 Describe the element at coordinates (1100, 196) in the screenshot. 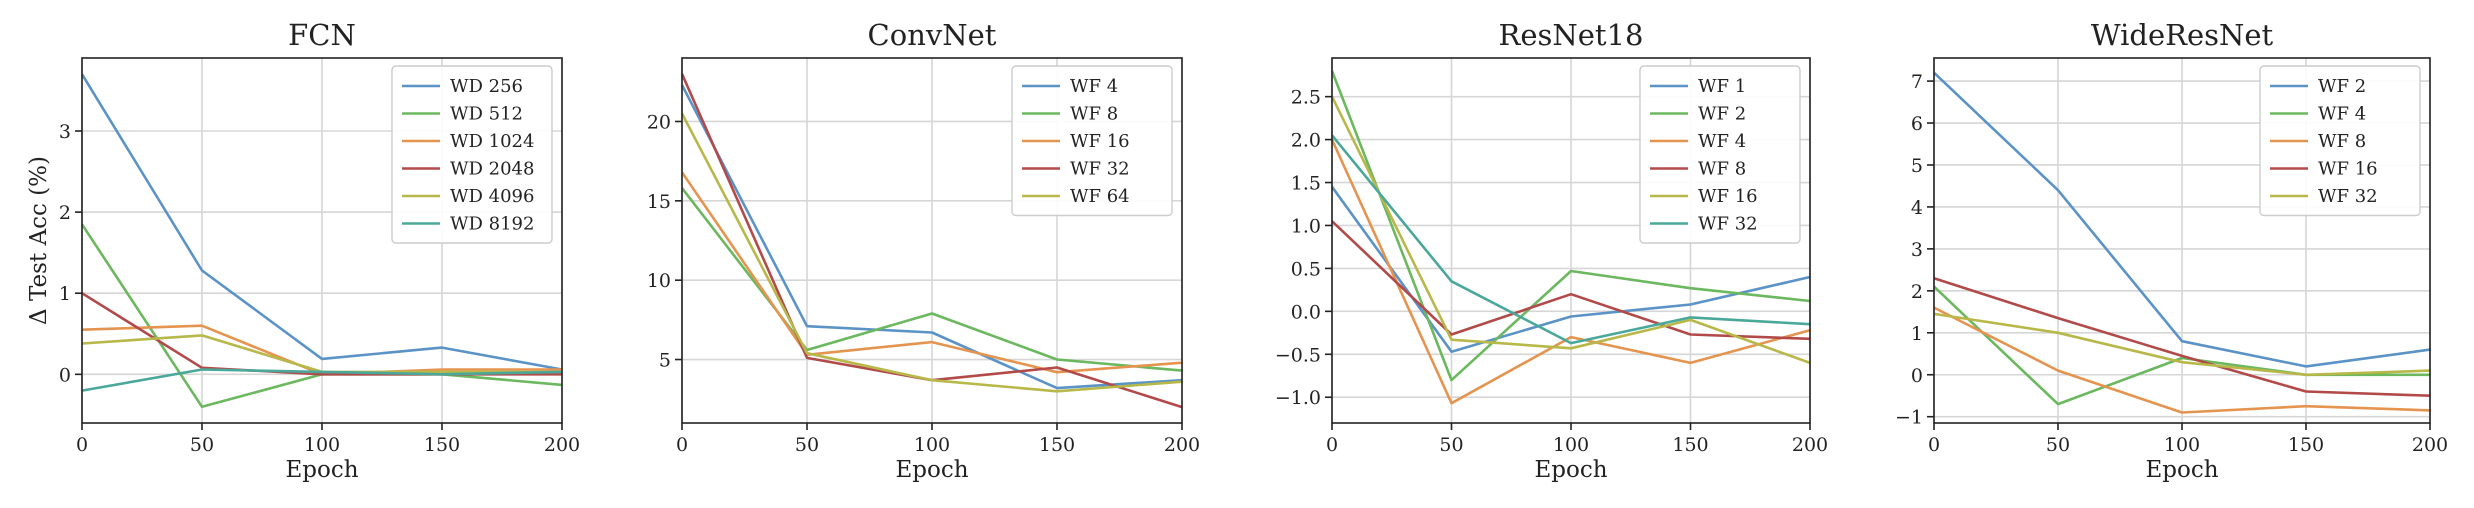

I see `legend-label: WF 64` at that location.